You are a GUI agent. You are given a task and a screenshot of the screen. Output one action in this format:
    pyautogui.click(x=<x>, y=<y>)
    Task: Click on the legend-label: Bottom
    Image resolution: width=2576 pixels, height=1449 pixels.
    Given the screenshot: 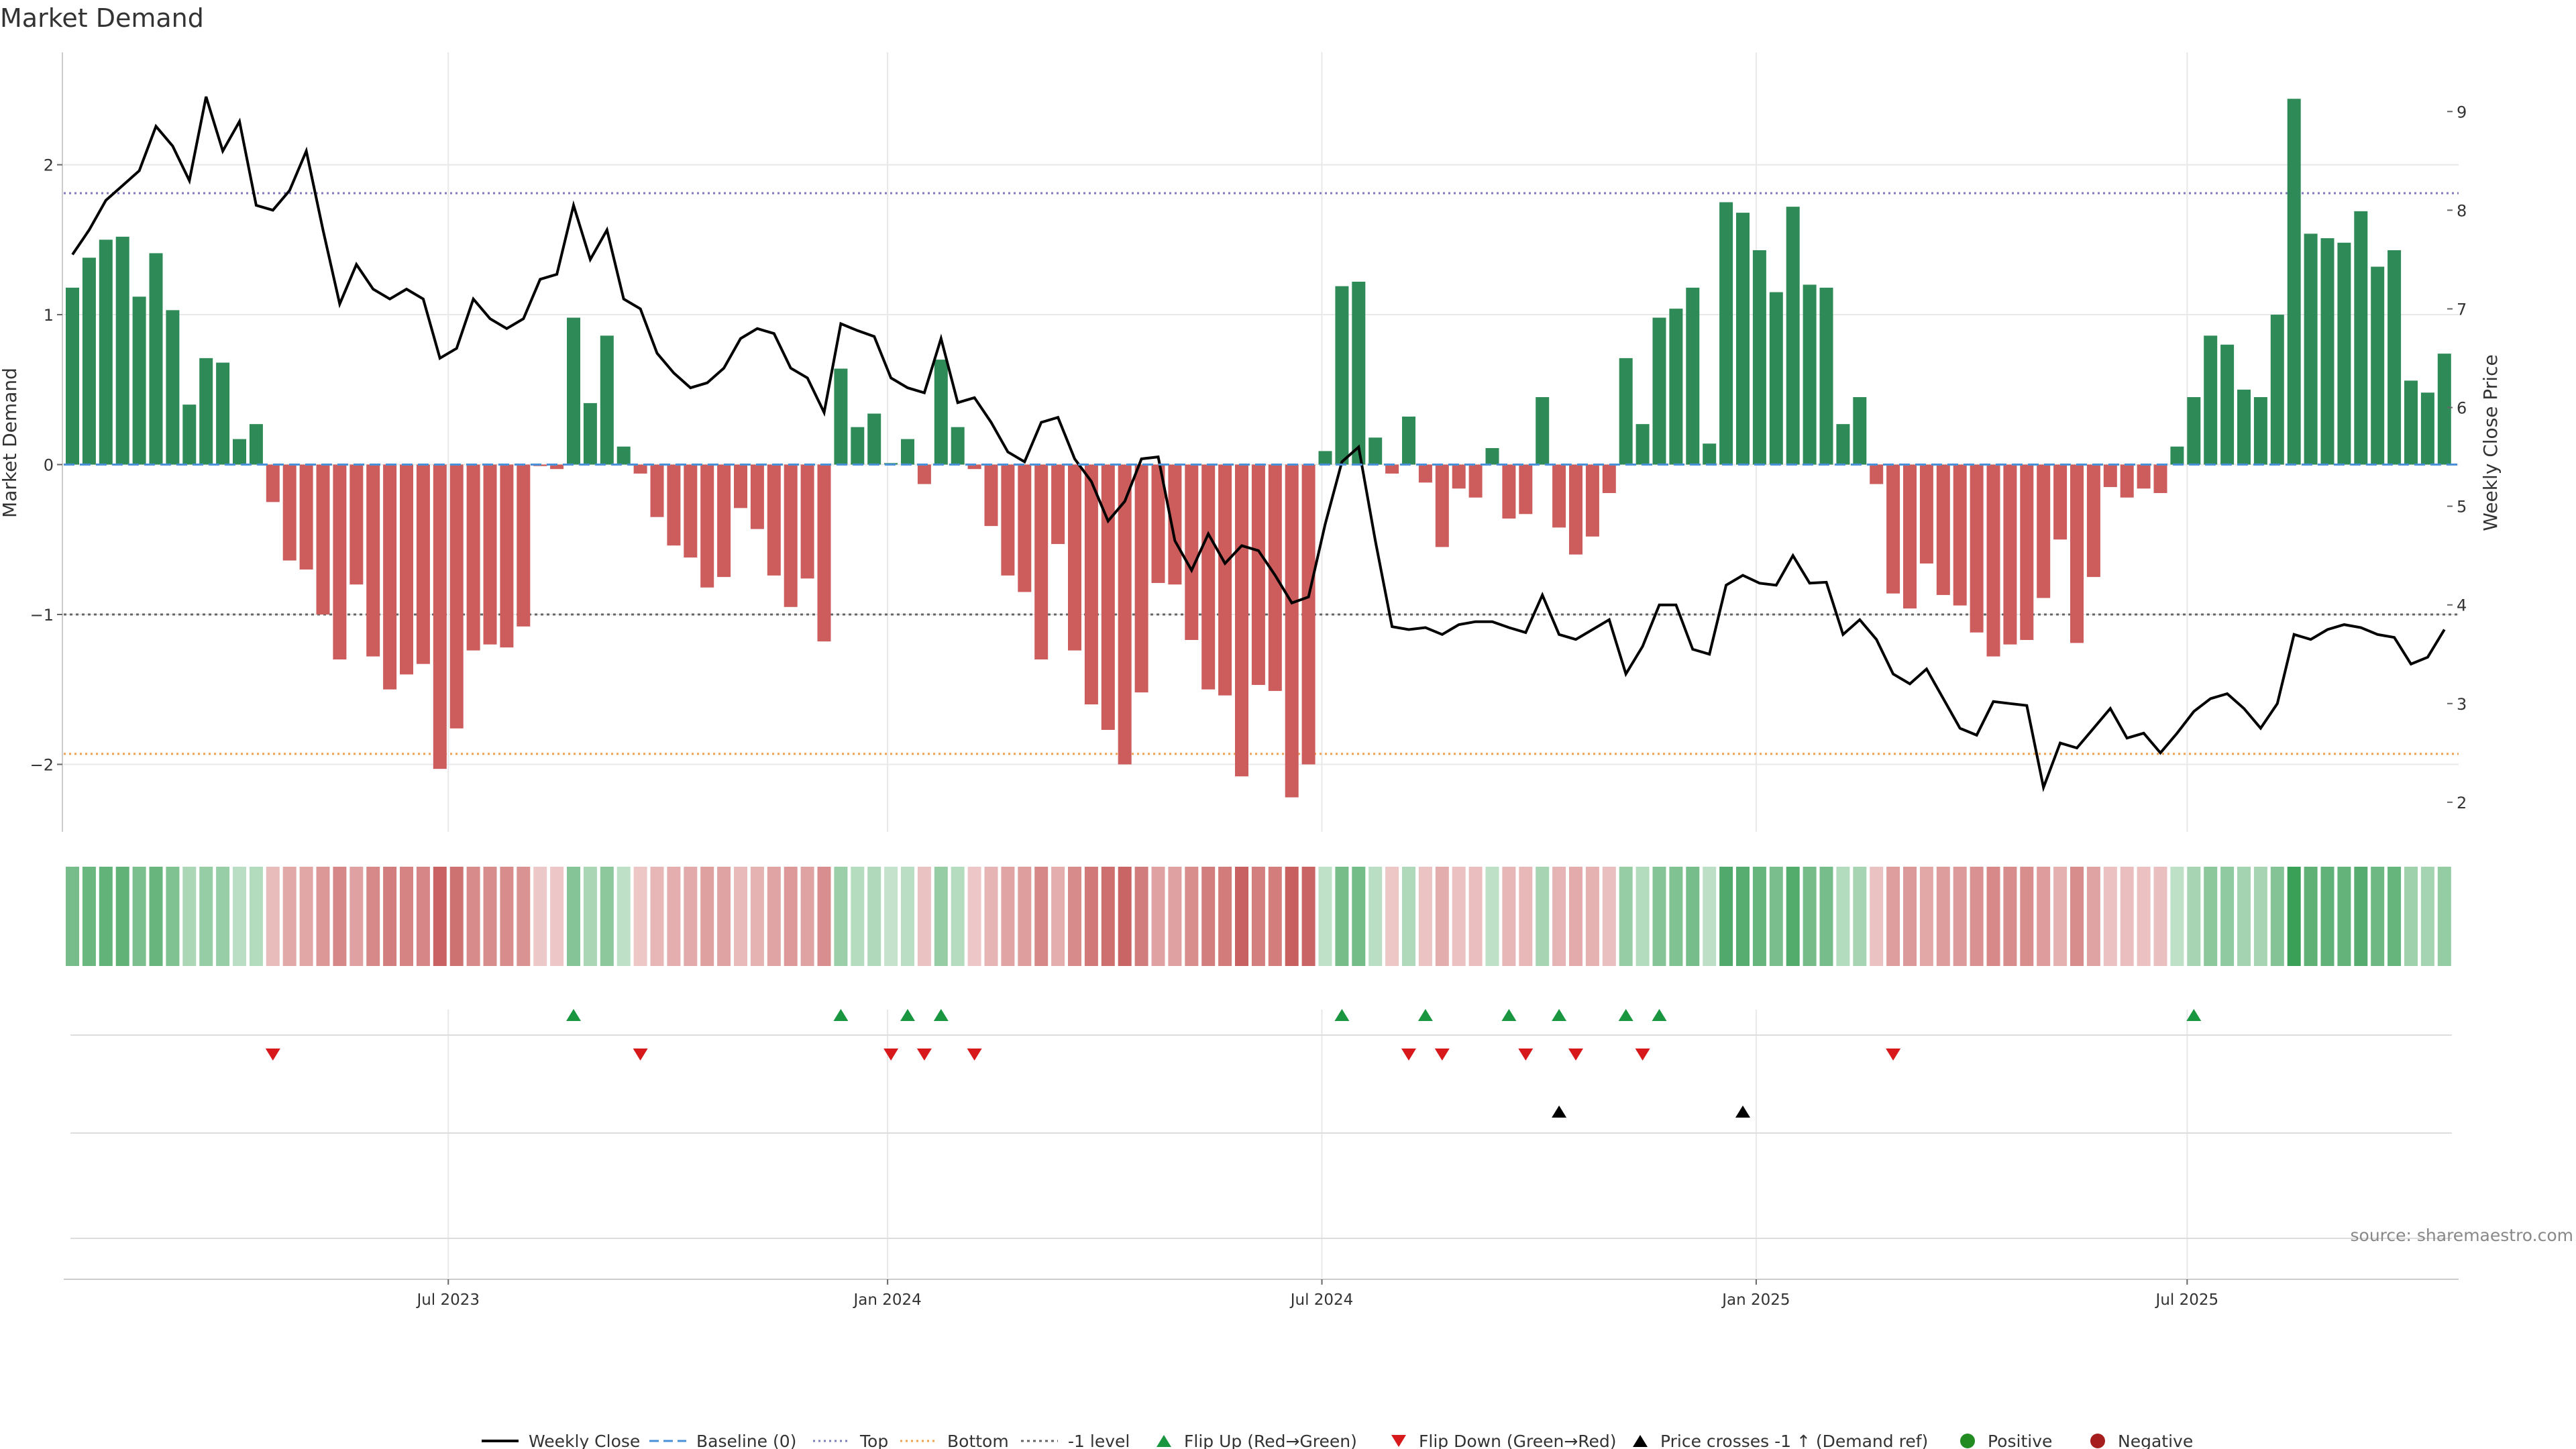 What is the action you would take?
    pyautogui.click(x=978, y=1440)
    